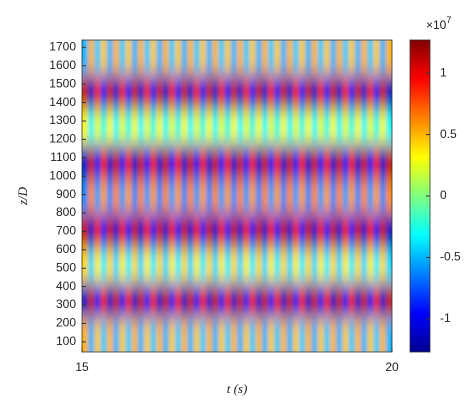 This screenshot has width=474, height=413. Describe the element at coordinates (62, 175) in the screenshot. I see `y-tick-label: 1000` at that location.